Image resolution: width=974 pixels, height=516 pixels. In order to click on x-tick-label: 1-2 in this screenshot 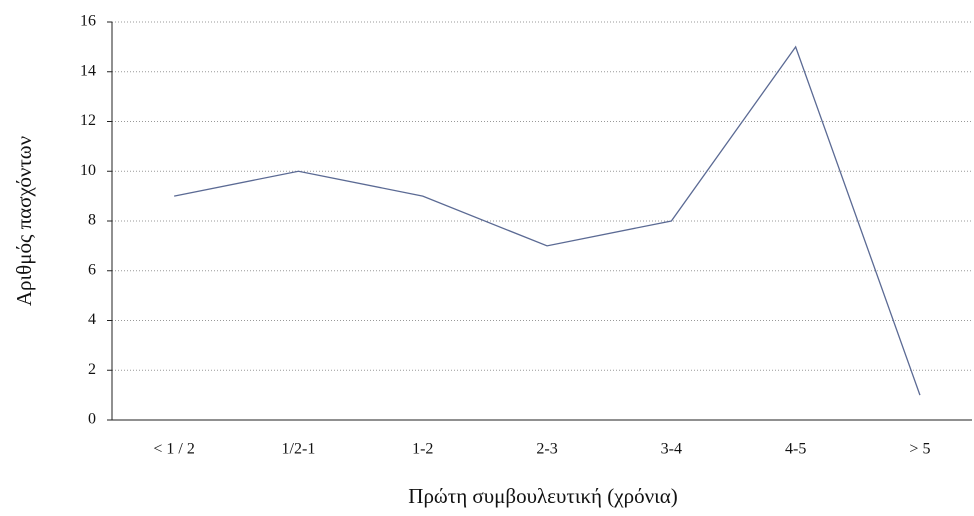, I will do `click(422, 449)`.